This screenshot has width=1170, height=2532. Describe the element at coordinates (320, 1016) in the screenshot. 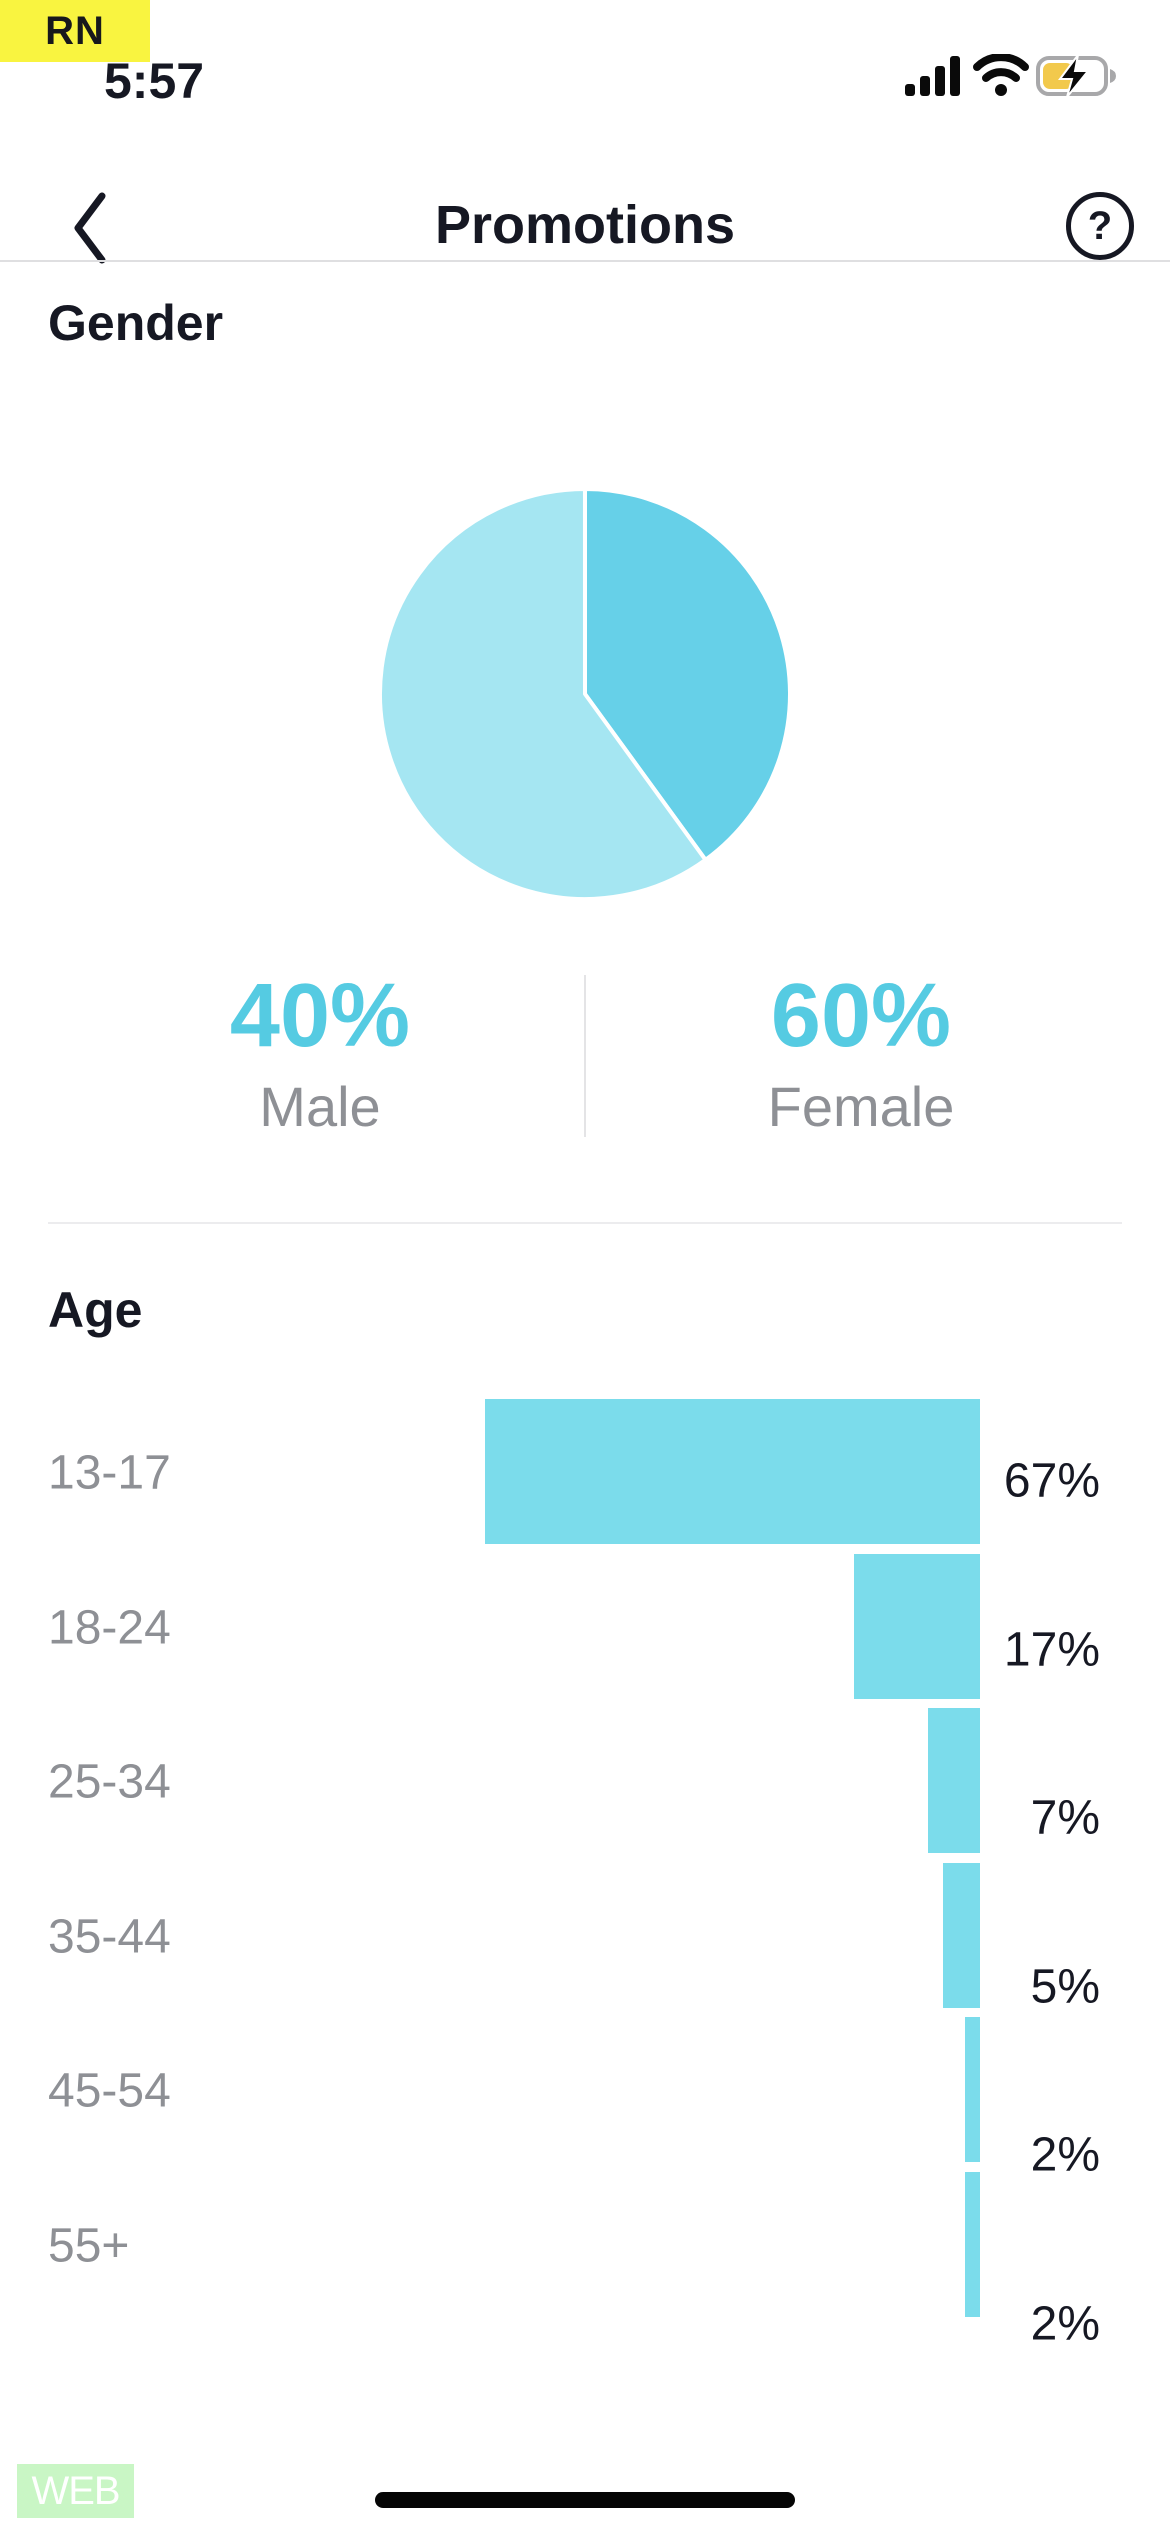

I see `male-percent: 40%` at that location.